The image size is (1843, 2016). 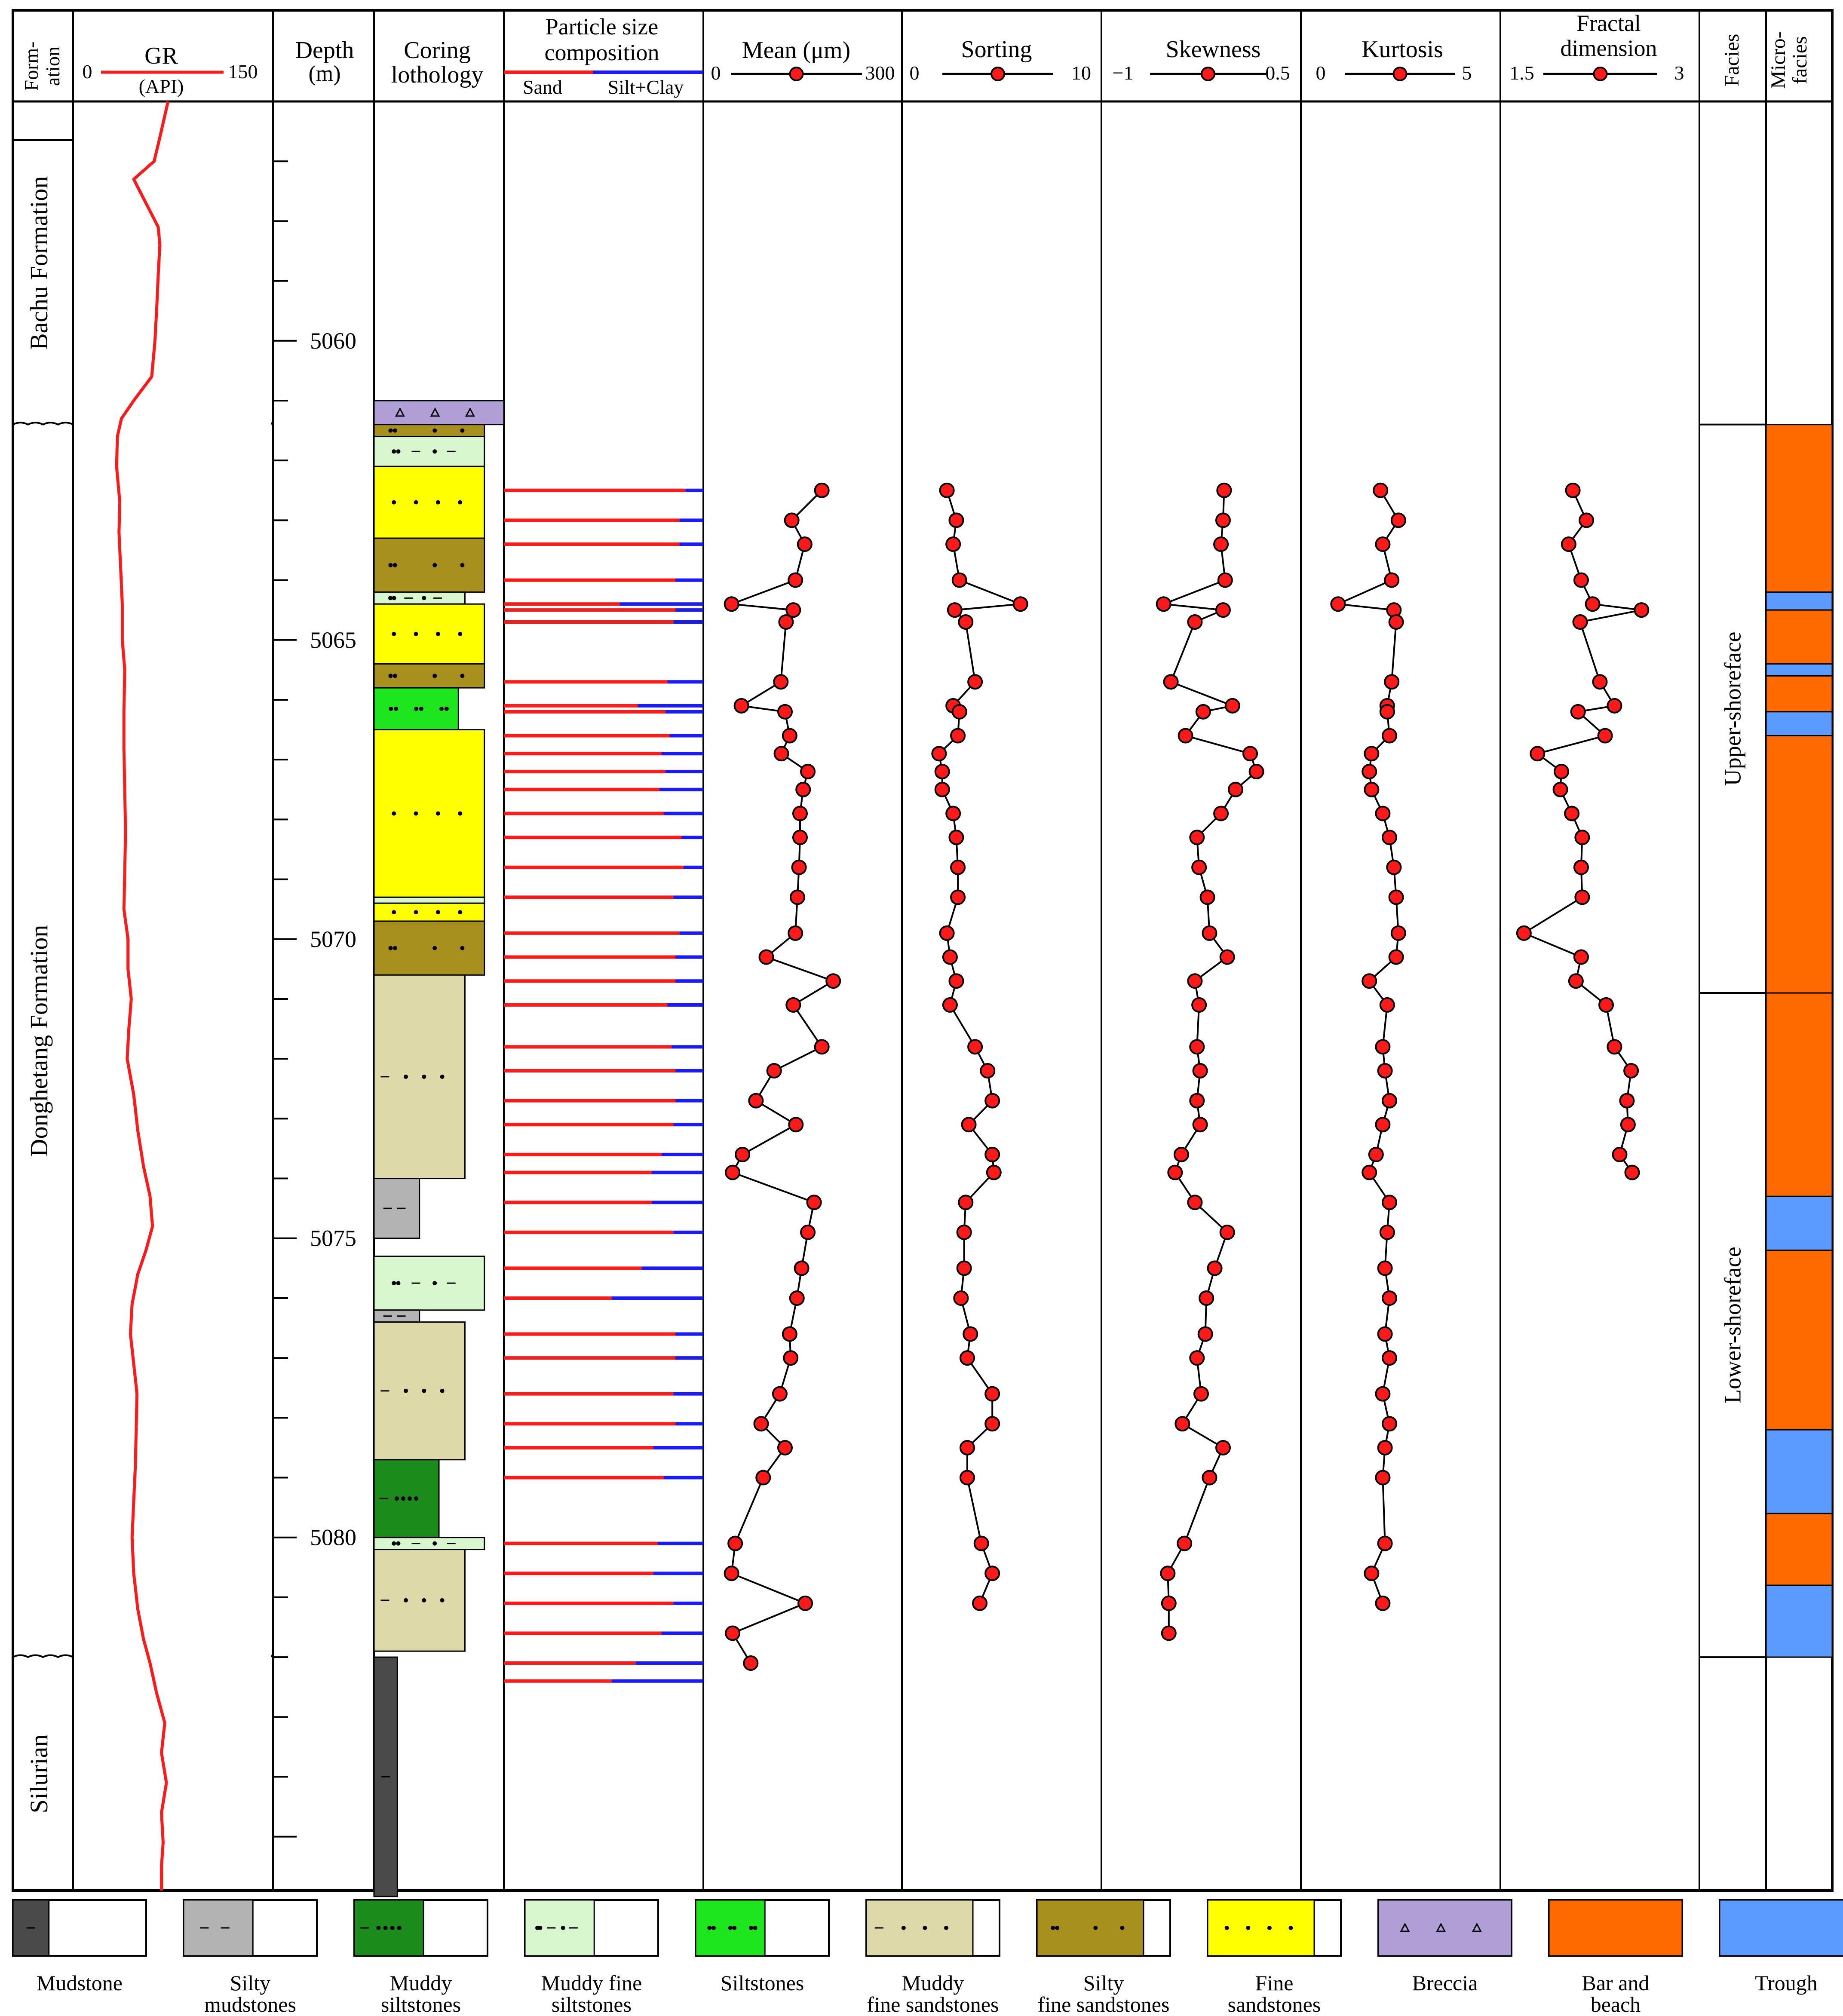 What do you see at coordinates (1778, 60) in the screenshot?
I see `microfacies-header-1: Micro-` at bounding box center [1778, 60].